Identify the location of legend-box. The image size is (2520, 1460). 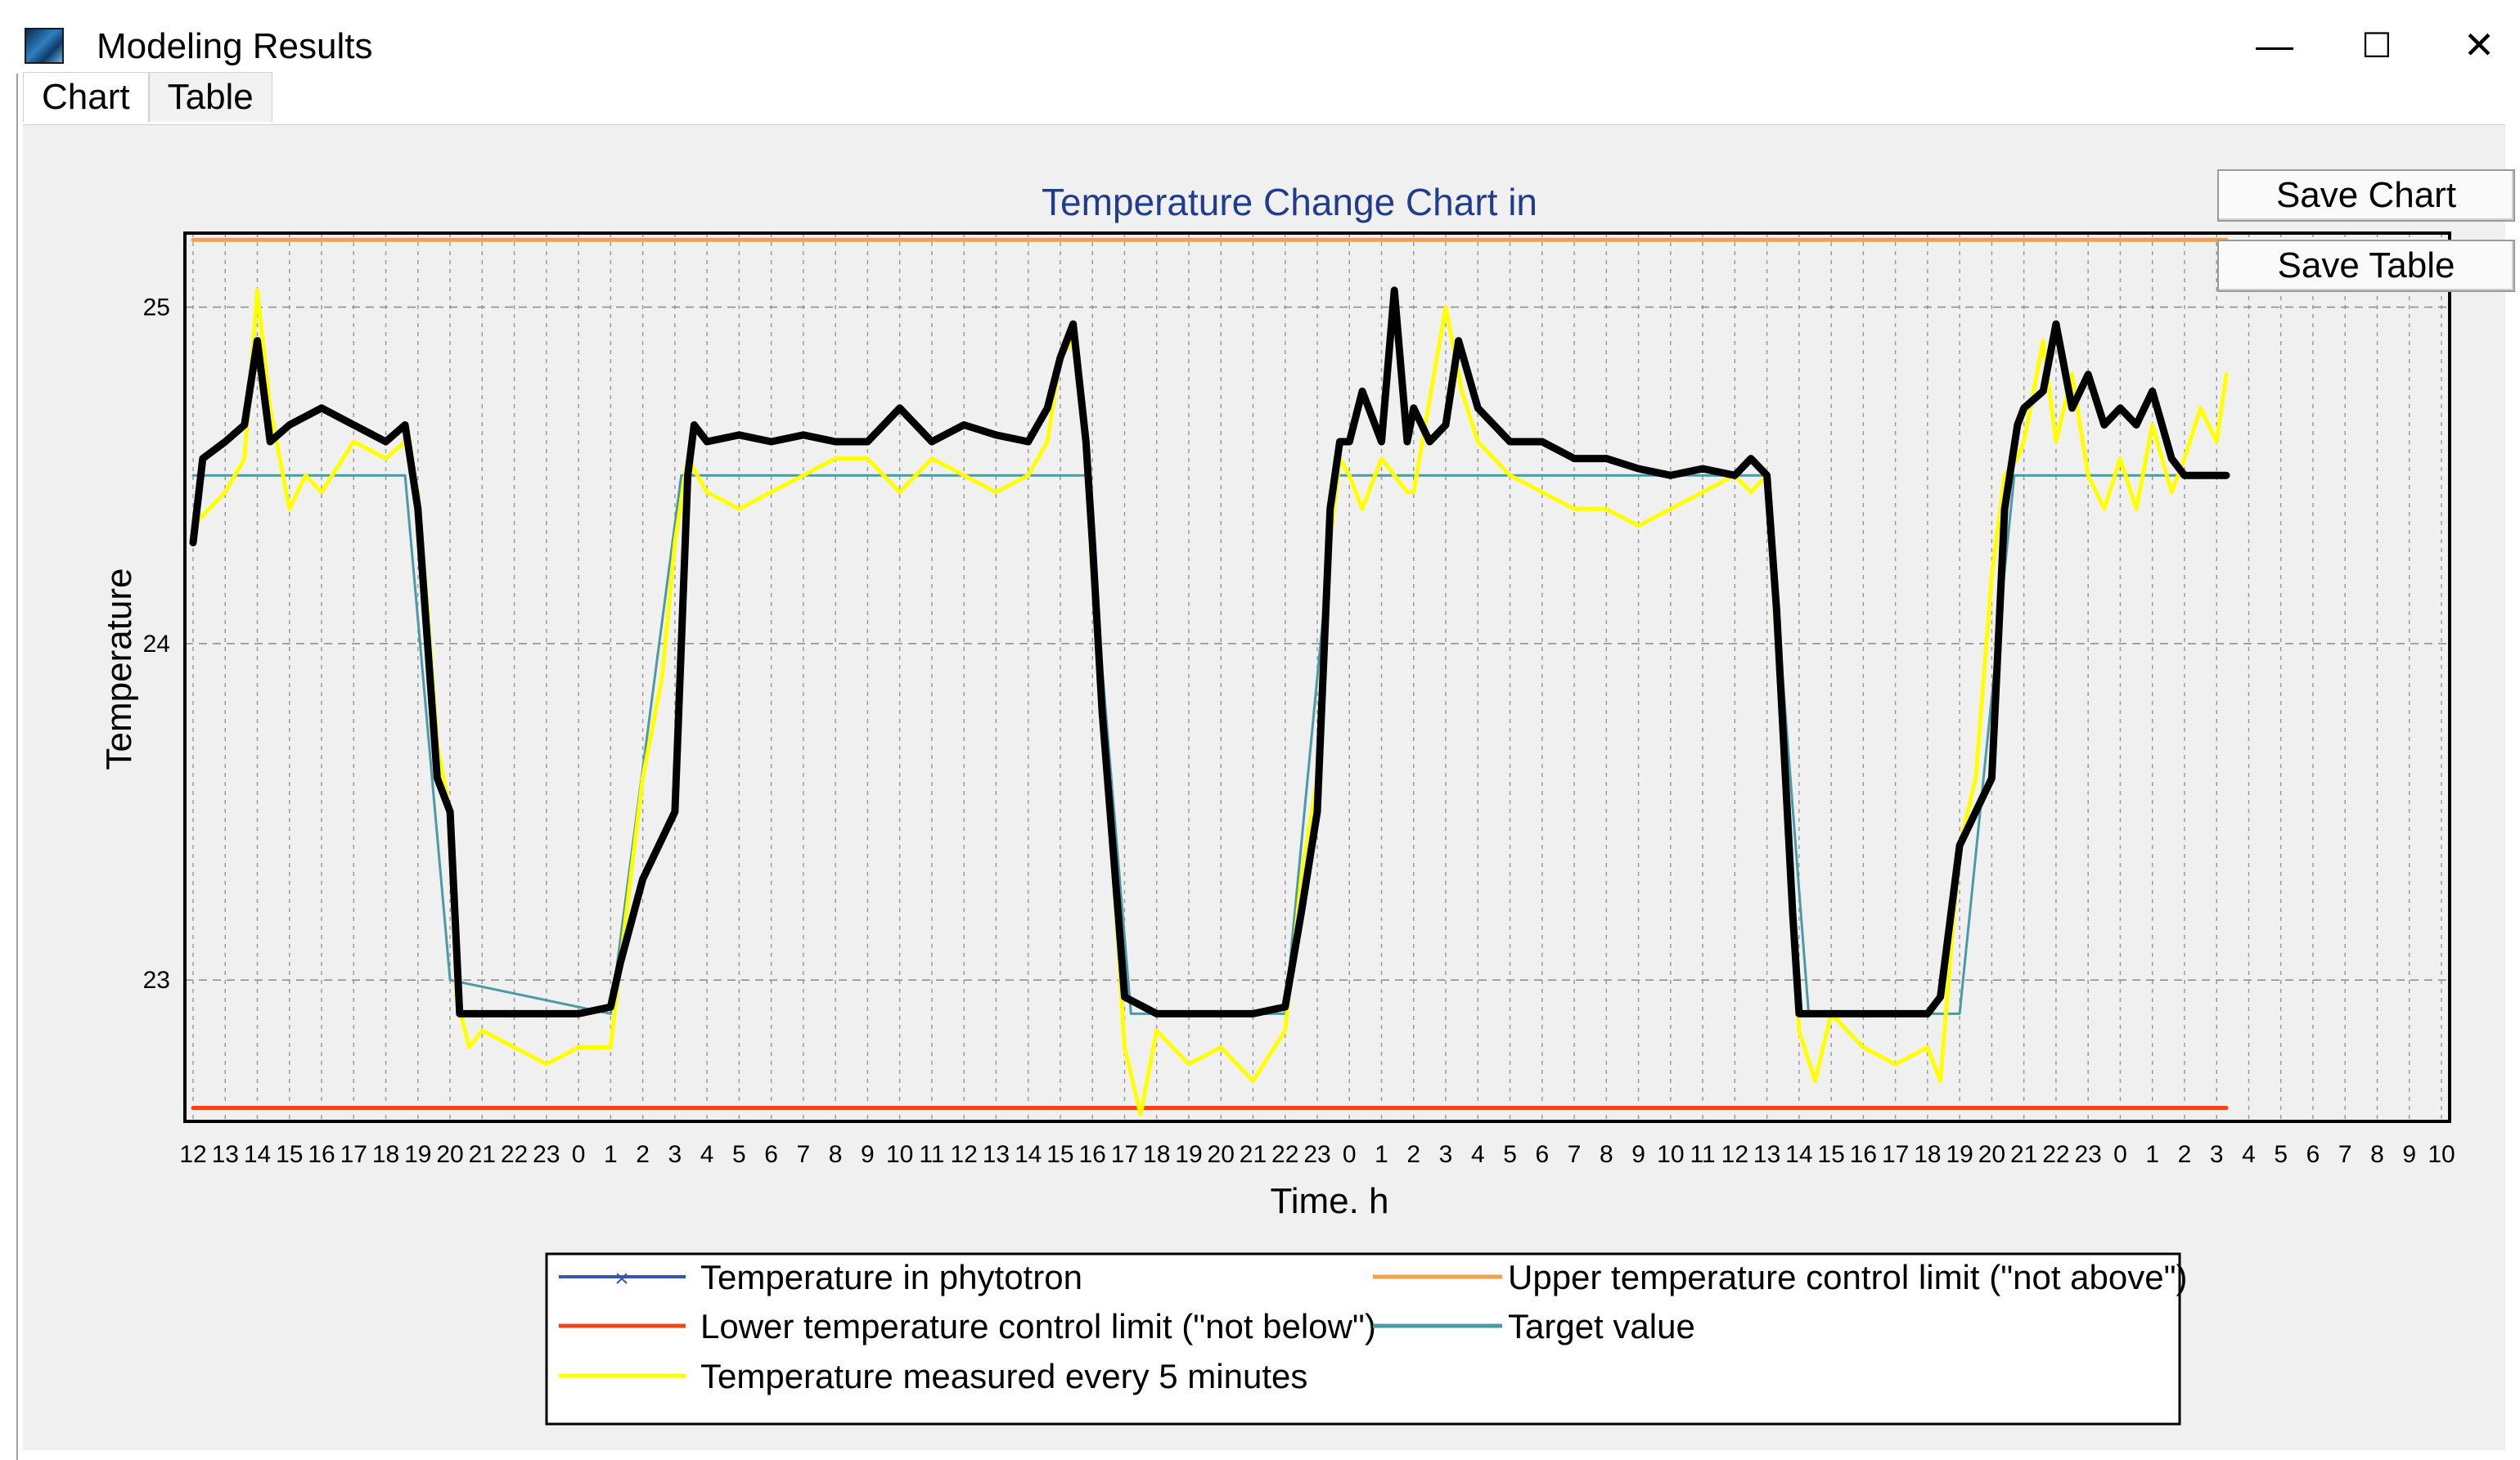
(1363, 1339).